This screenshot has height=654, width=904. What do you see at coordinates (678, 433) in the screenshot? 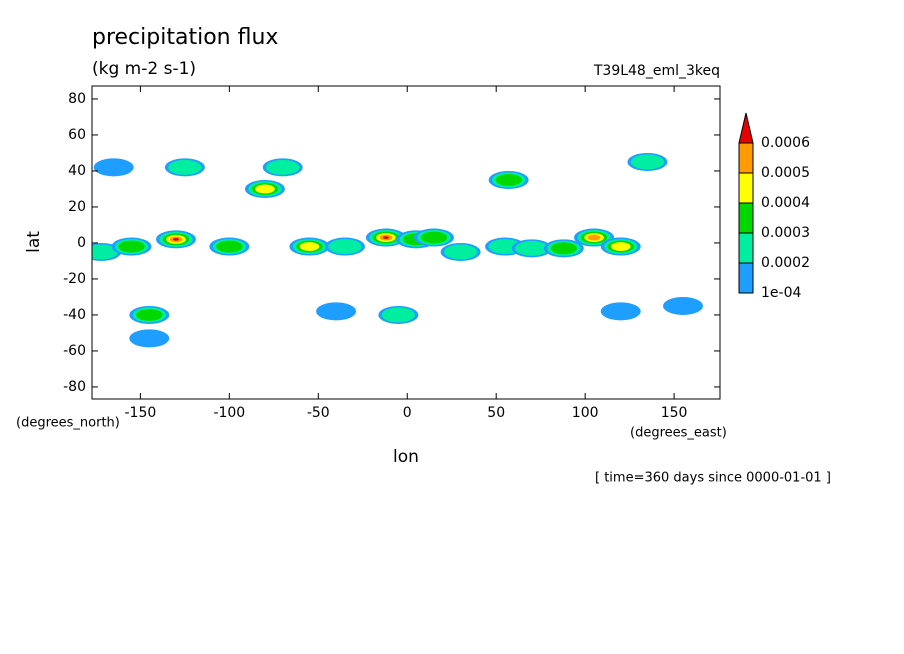
I see `x-units: (degrees_east)` at bounding box center [678, 433].